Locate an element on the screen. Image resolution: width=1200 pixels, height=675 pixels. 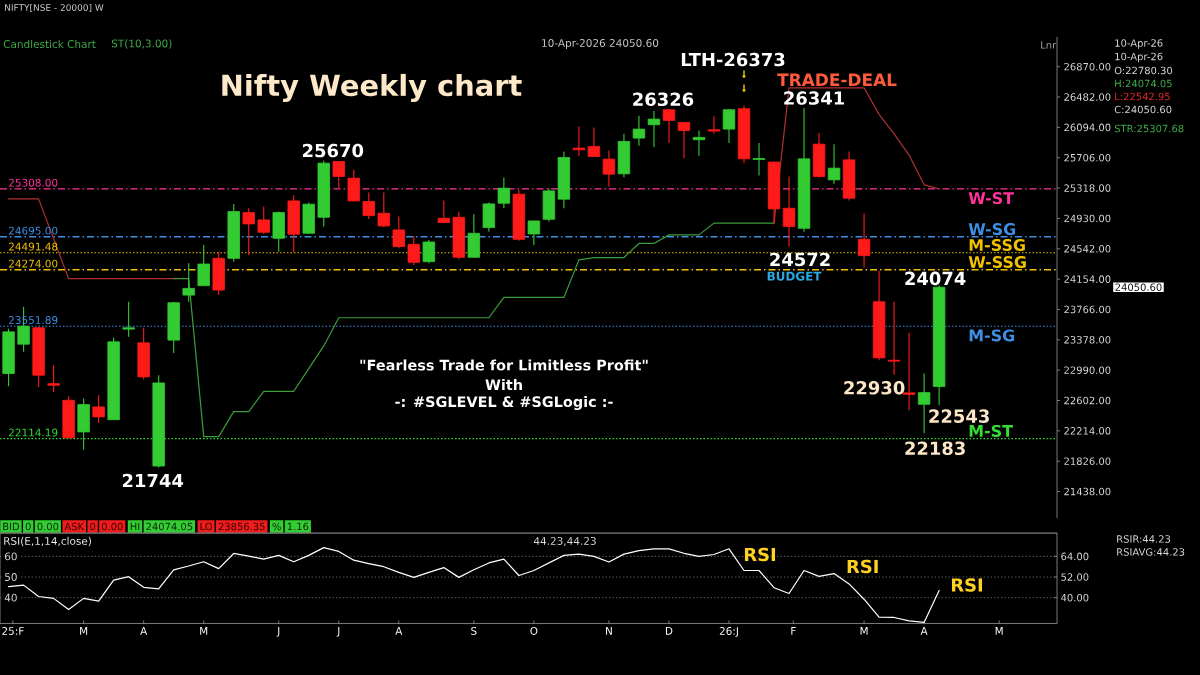
text: 23856.35 is located at coordinates (241, 526).